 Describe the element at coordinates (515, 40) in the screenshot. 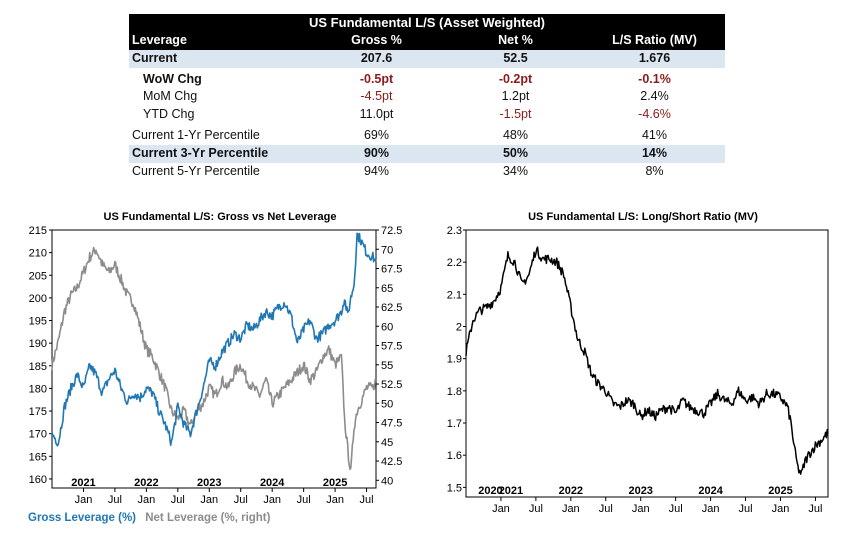

I see `header-net: Net %` at that location.